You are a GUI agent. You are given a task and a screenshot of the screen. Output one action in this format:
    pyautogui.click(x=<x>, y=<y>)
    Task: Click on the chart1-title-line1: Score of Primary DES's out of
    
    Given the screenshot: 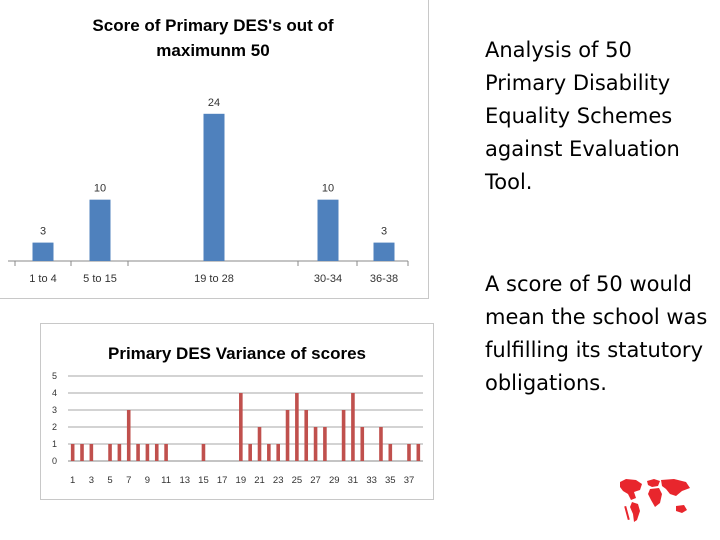 What is the action you would take?
    pyautogui.click(x=212, y=25)
    